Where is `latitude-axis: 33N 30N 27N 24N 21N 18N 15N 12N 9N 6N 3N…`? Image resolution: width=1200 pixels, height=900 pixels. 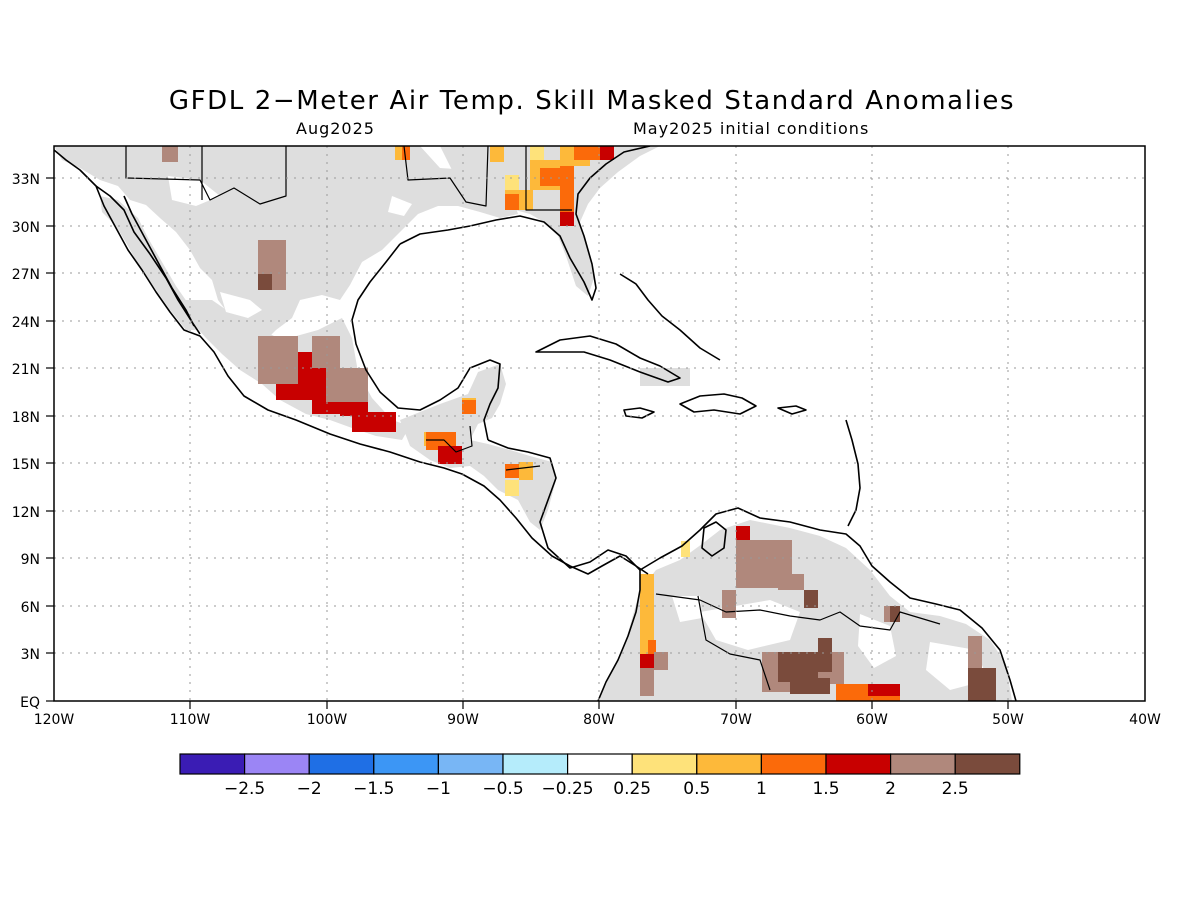
latitude-axis: 33N 30N 27N 24N 21N 18N 15N 12N 9N 6N 3N… is located at coordinates (26, 441).